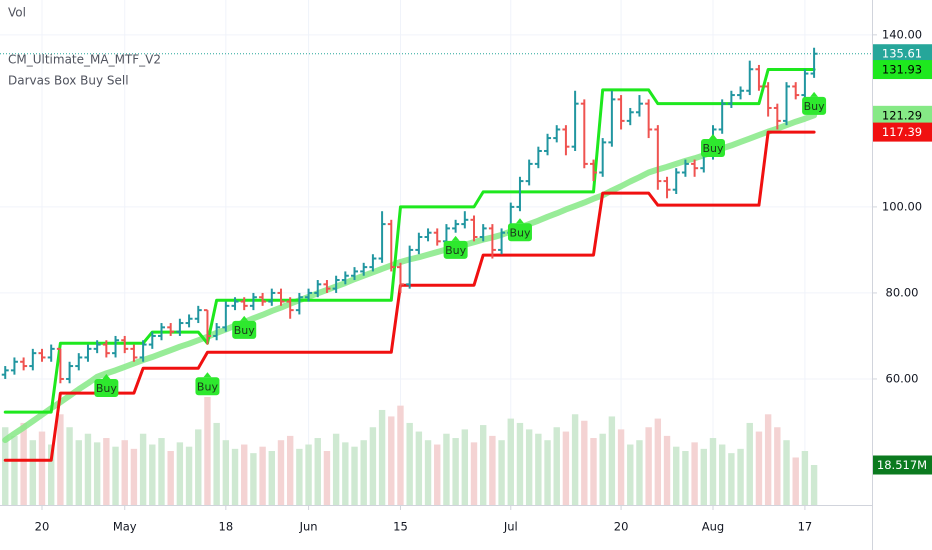 Image resolution: width=932 pixels, height=550 pixels. Describe the element at coordinates (125, 527) in the screenshot. I see `x-tick-label: May` at that location.